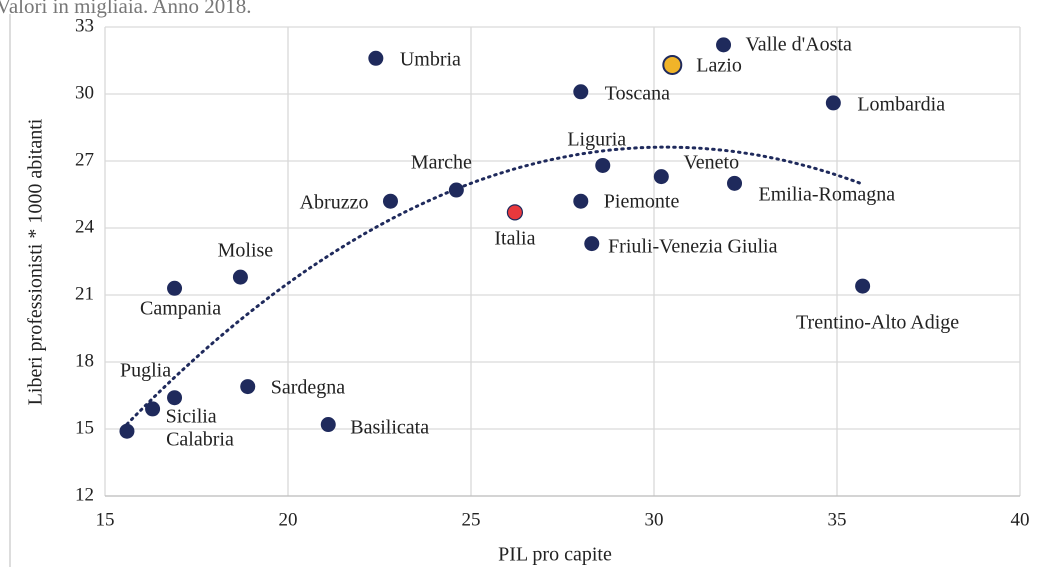 The height and width of the screenshot is (567, 1041). What do you see at coordinates (36, 261) in the screenshot?
I see `y-axis-title: Liberi professionisti * 1000 abitanti` at bounding box center [36, 261].